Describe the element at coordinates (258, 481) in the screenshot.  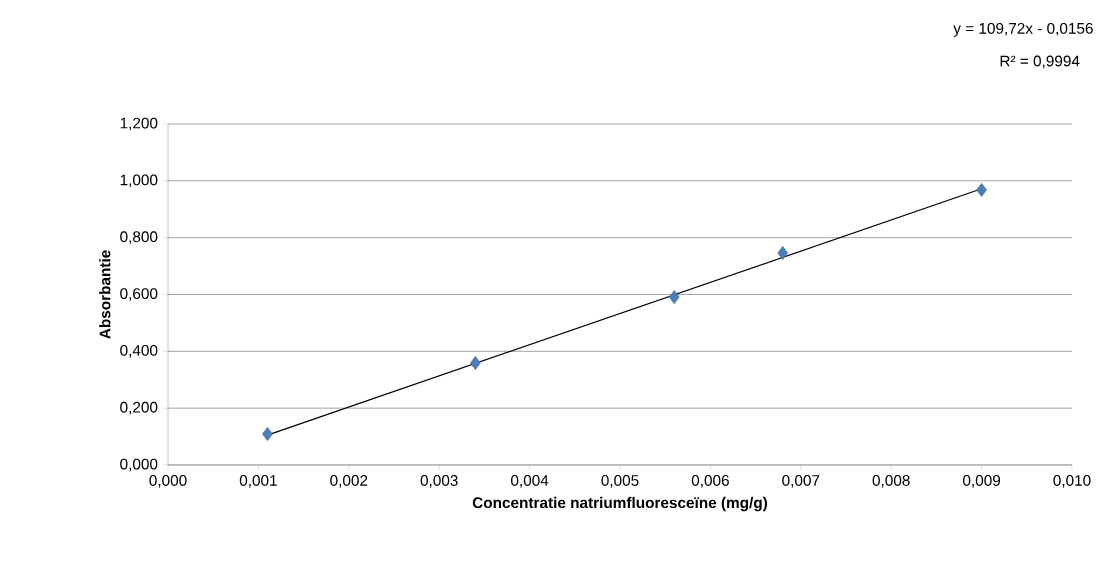
I see `x-tick-label: 0,001` at that location.